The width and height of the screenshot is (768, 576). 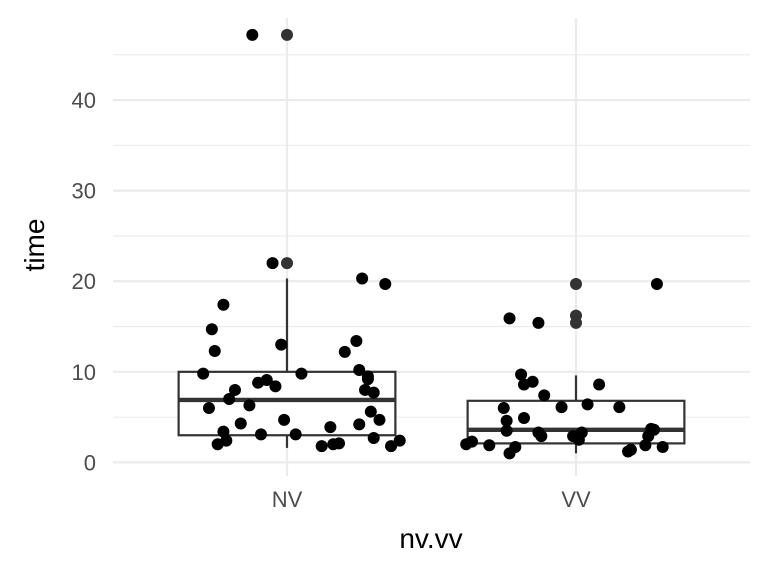 I want to click on y-axis-ticks: 0 10 20 30 40, so click(x=84, y=281).